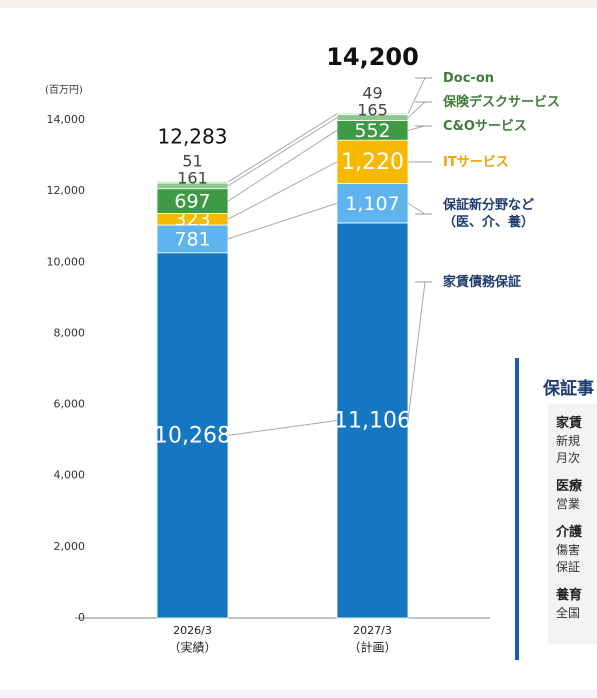  I want to click on panel-line: 保証, so click(568, 567).